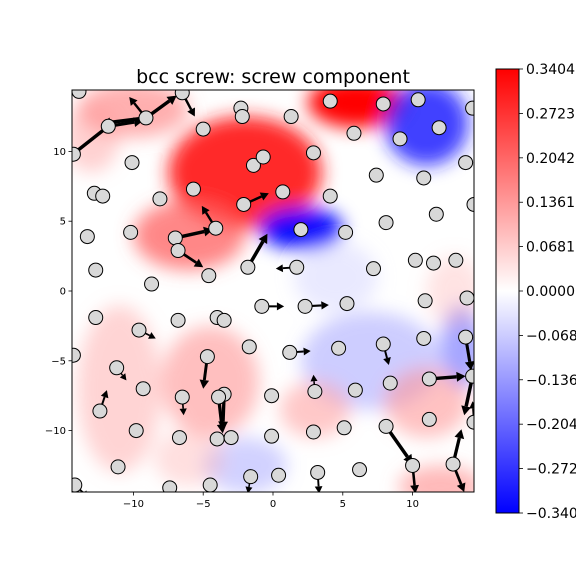 The width and height of the screenshot is (576, 576). What do you see at coordinates (550, 203) in the screenshot?
I see `colorbar-tick-label: 0.1361` at bounding box center [550, 203].